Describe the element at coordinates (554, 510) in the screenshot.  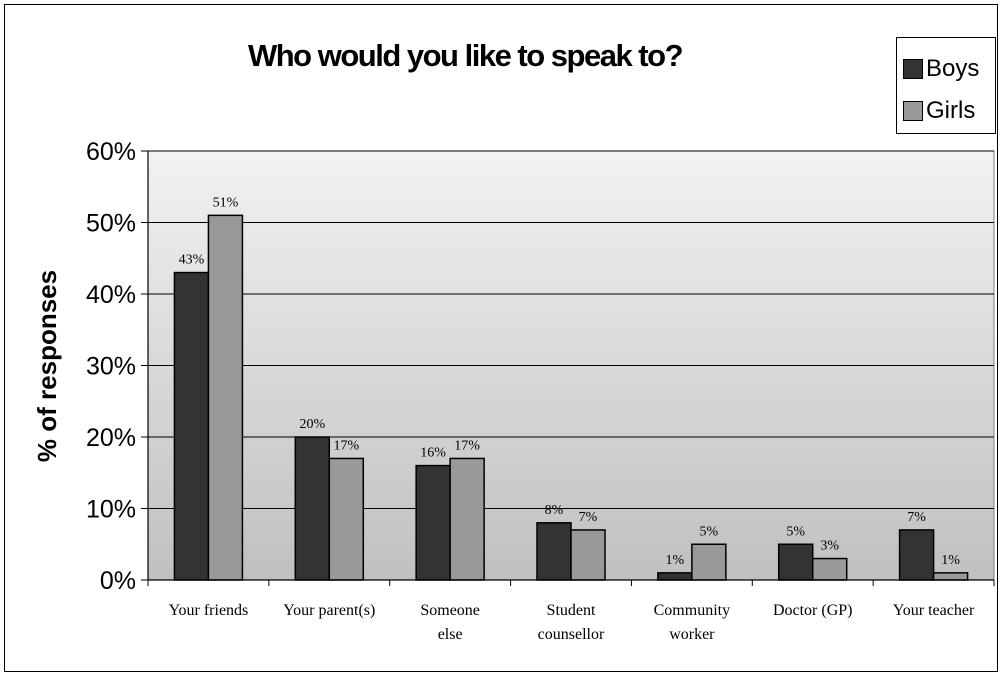
I see `data-label-boys: 8%` at that location.